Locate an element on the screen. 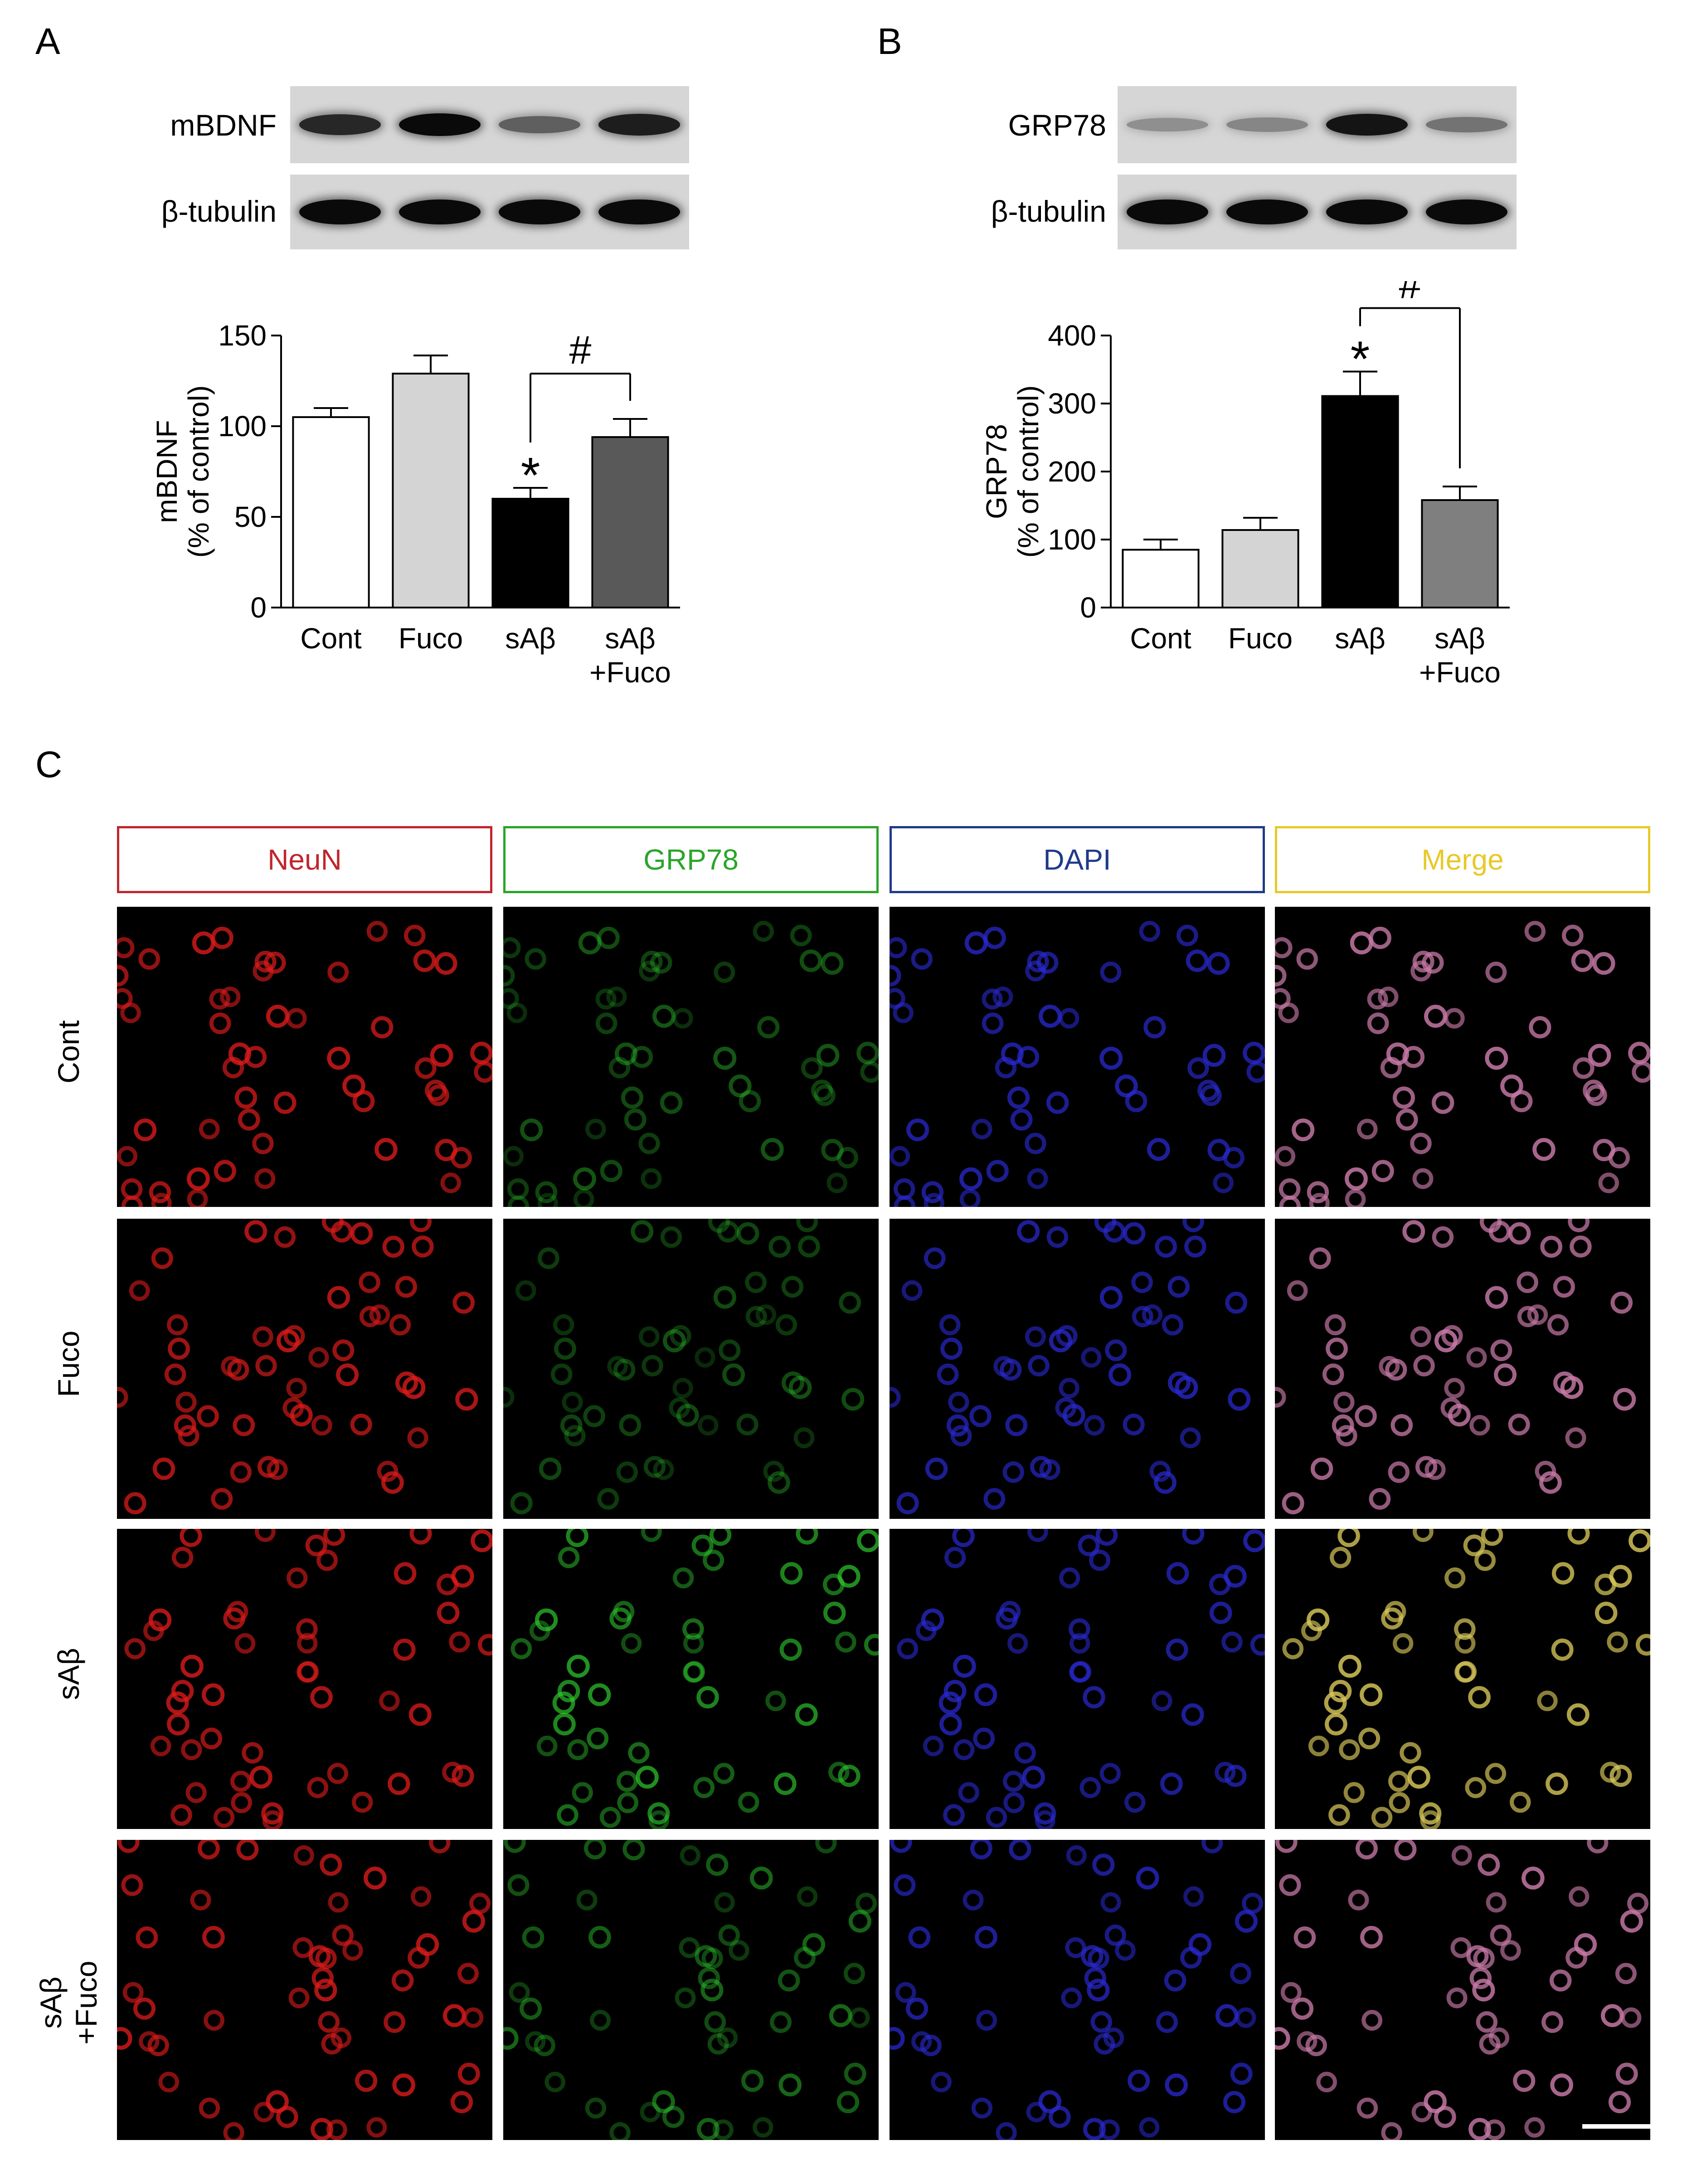 This screenshot has height=2184, width=1687. micrograph is located at coordinates (1462, 1990).